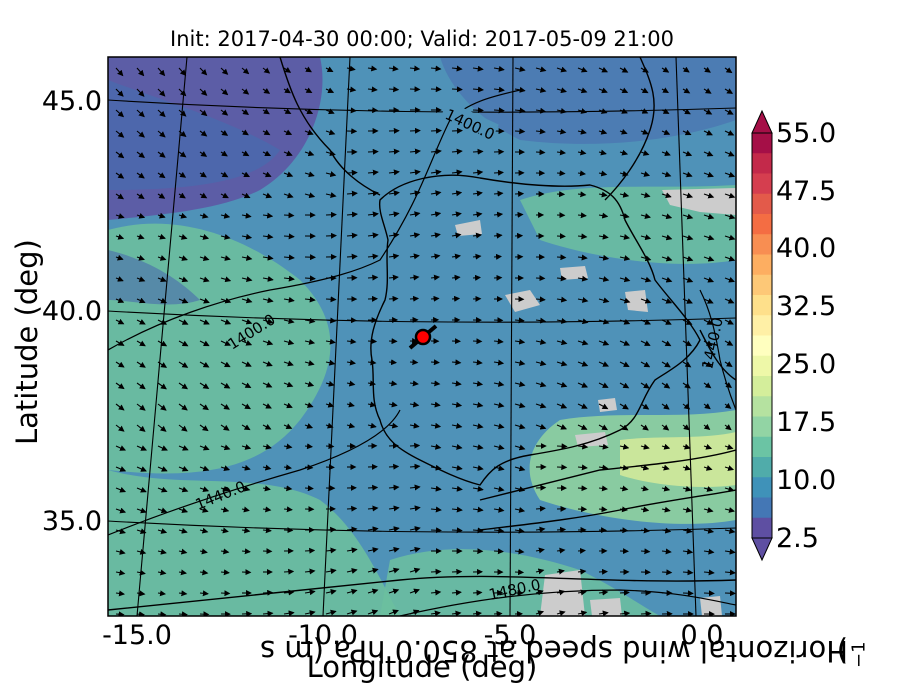 The width and height of the screenshot is (900, 700). Describe the element at coordinates (72, 101) in the screenshot. I see `y-tick-45: 45.0` at that location.